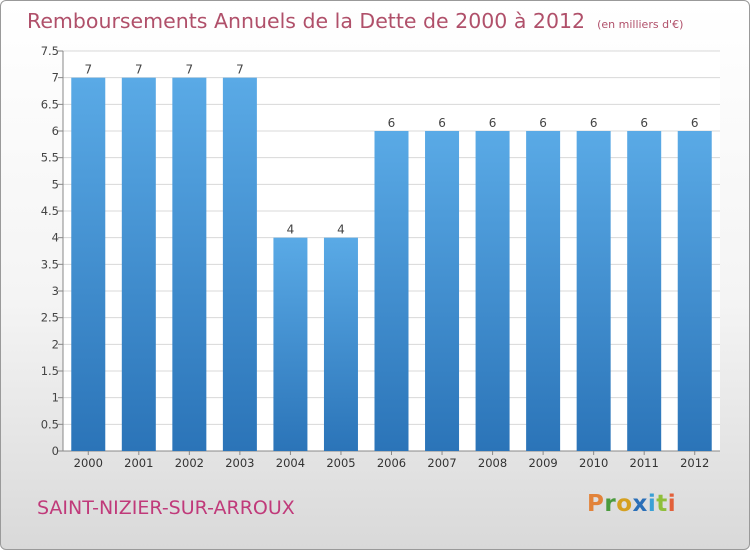 This screenshot has width=750, height=550. What do you see at coordinates (55, 238) in the screenshot?
I see `y-tick-label: 4` at bounding box center [55, 238].